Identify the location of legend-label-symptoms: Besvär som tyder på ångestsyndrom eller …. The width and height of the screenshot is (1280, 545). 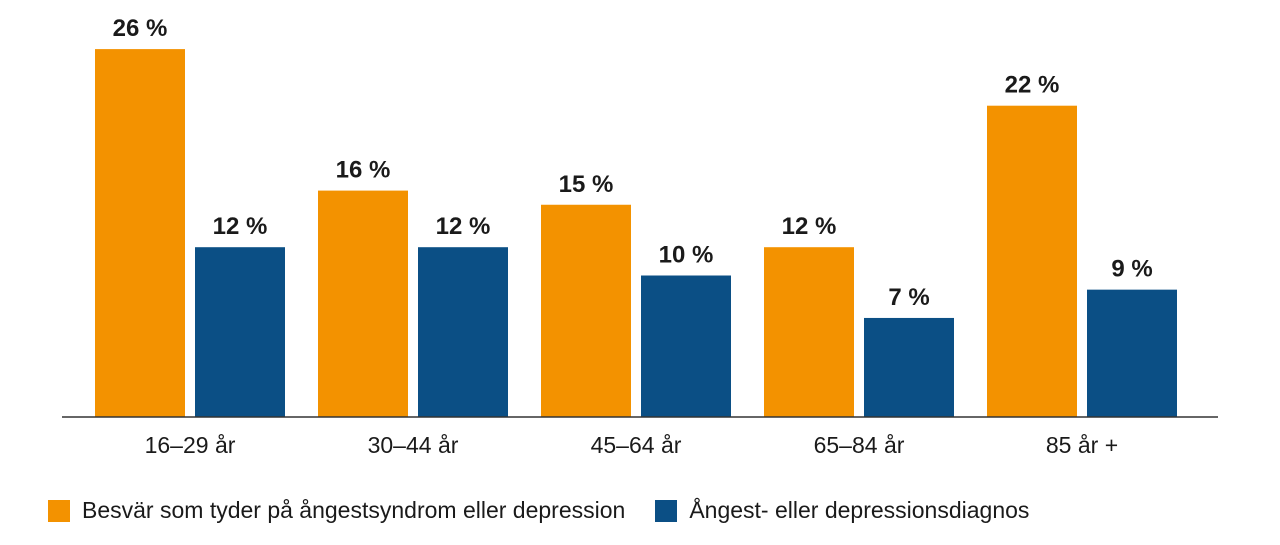
(354, 510).